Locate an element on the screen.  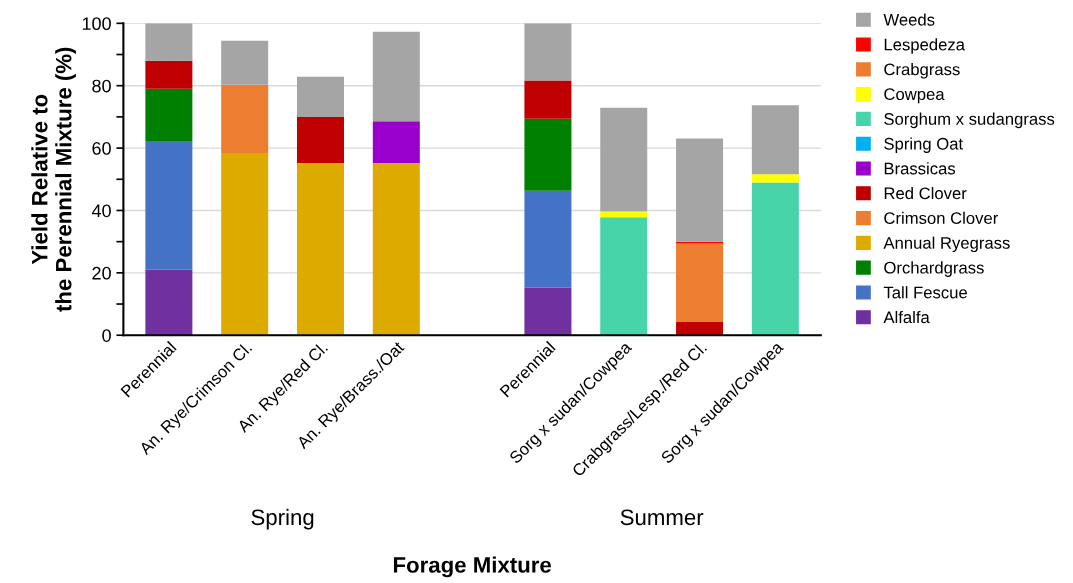
legend-label: Red Clover is located at coordinates (925, 193).